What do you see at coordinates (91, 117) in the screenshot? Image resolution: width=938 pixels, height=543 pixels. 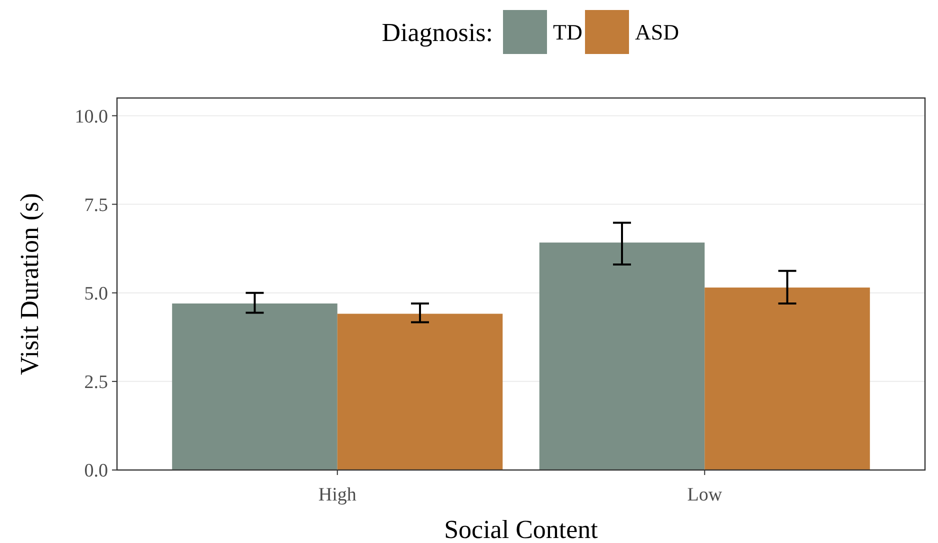 I see `y-tick-label: 10.0` at bounding box center [91, 117].